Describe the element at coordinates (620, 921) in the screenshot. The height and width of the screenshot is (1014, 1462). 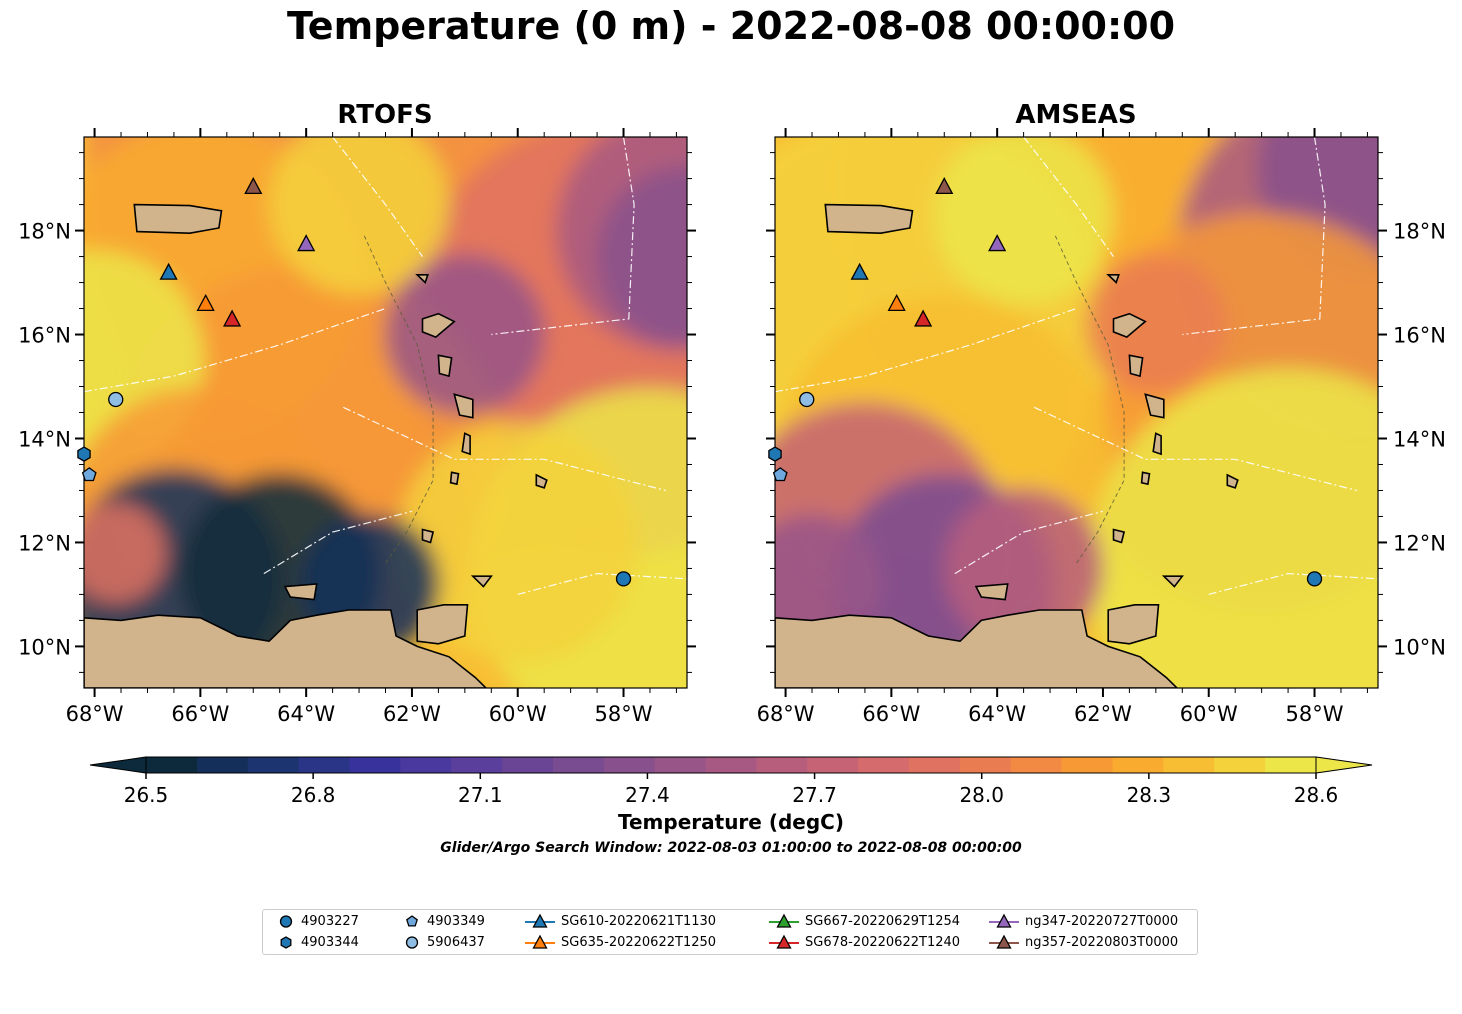
I see `legend-item: SG610-20220621T1130` at that location.